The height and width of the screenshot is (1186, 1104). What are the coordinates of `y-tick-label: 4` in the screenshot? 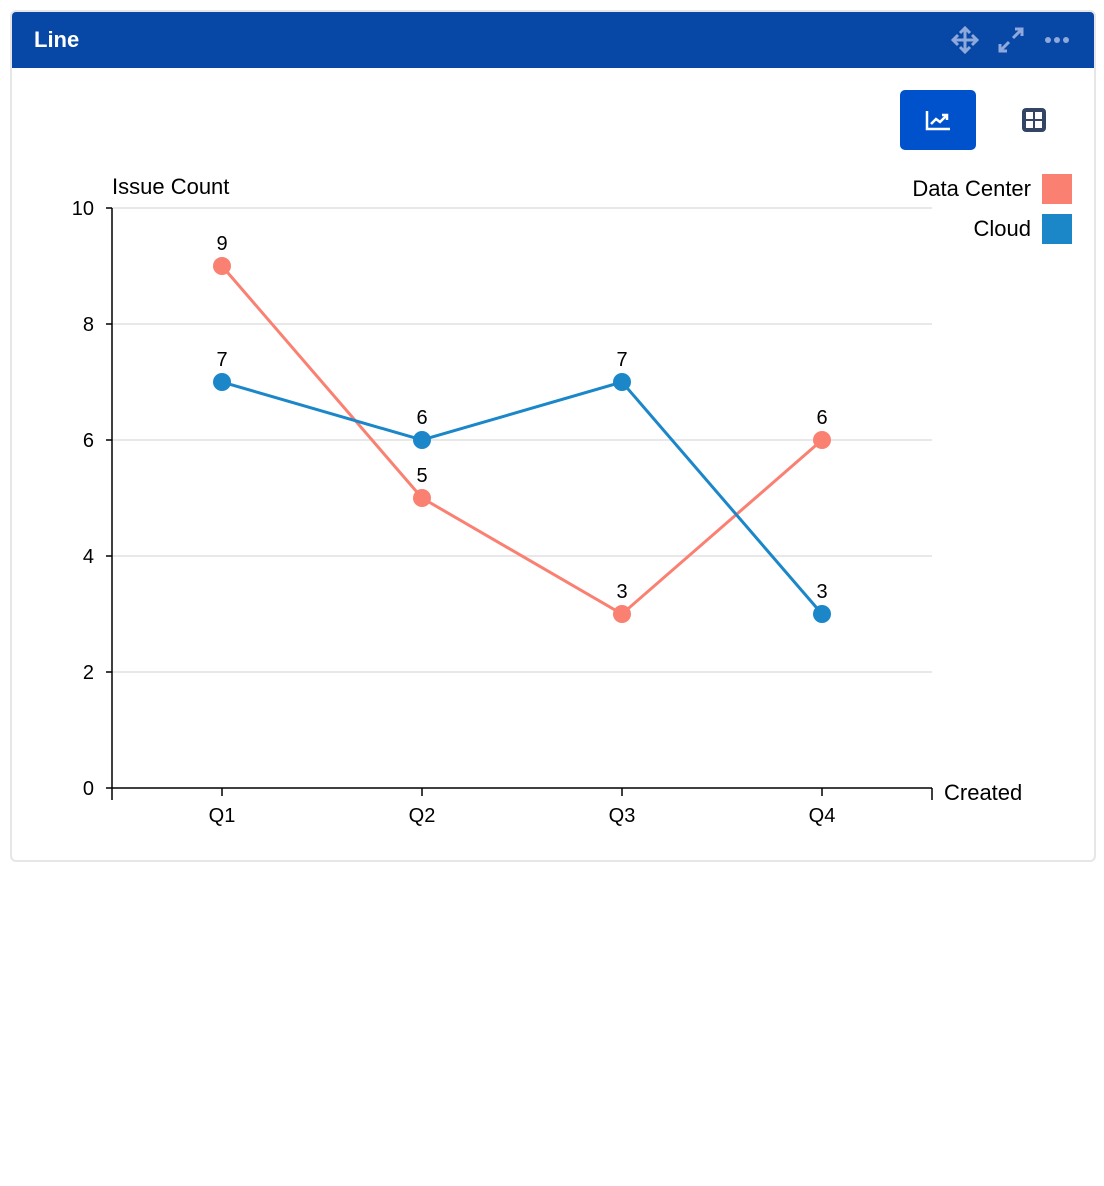 It's located at (88, 557).